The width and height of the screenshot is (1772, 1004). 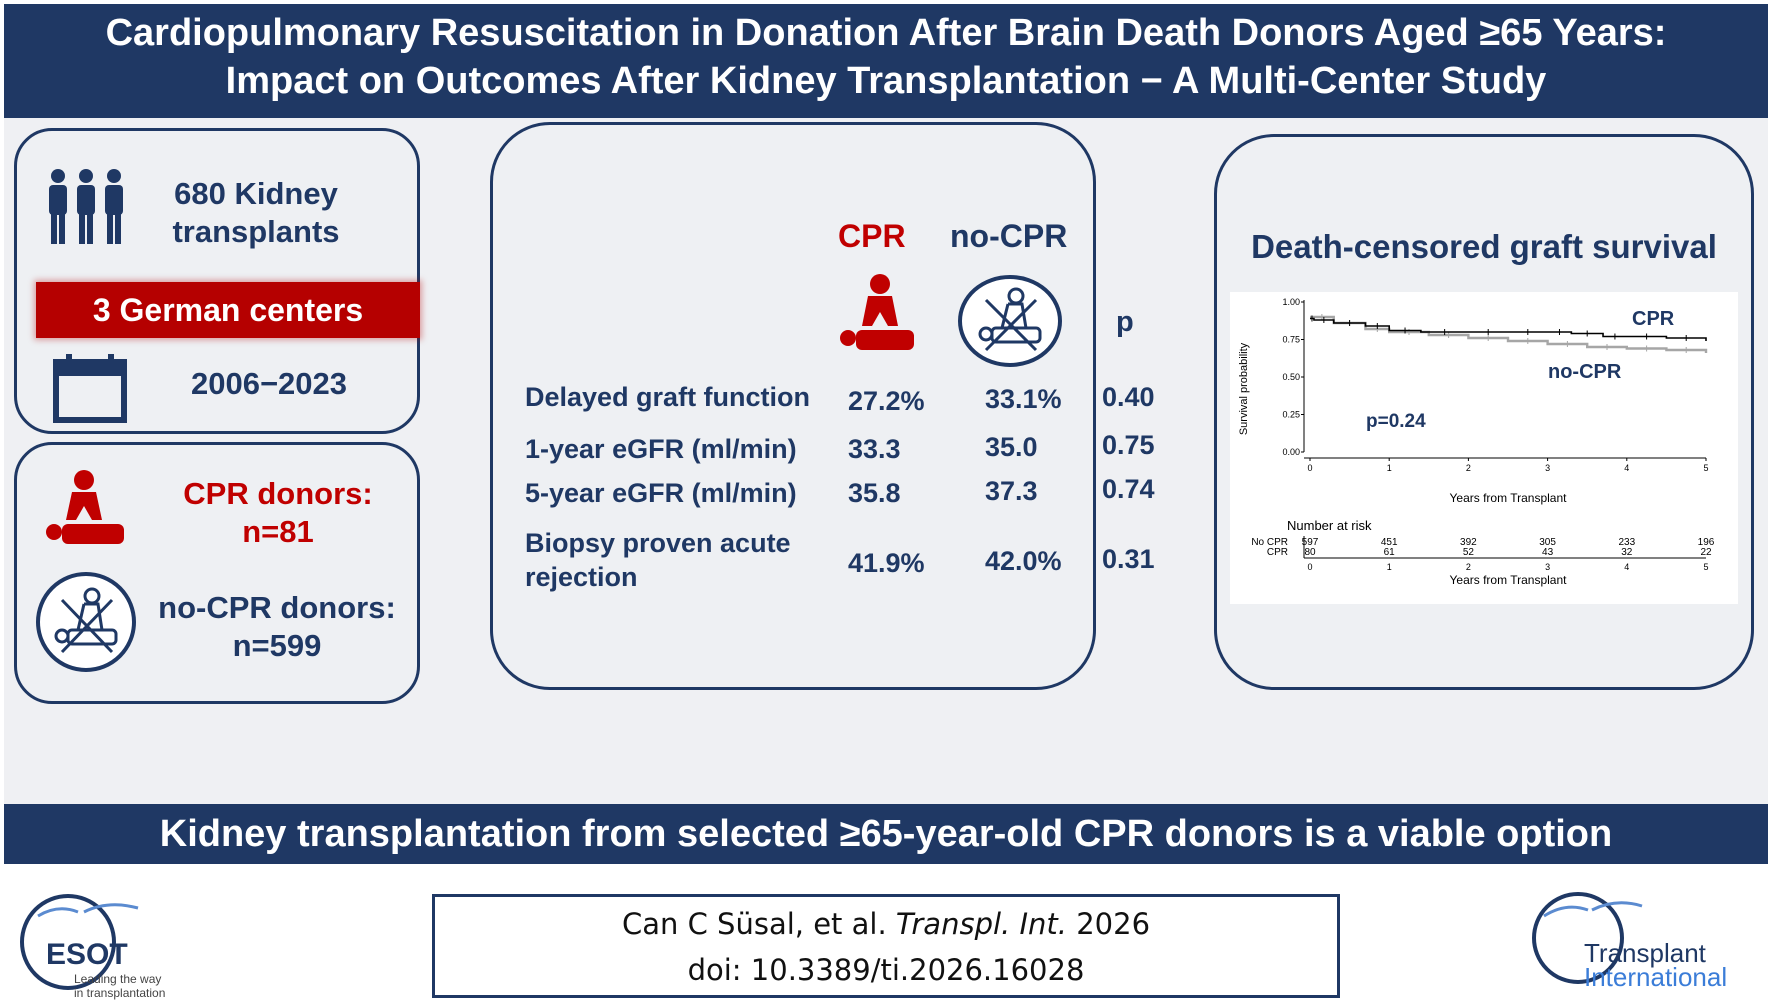 I want to click on risk-value: 305, so click(x=1547, y=542).